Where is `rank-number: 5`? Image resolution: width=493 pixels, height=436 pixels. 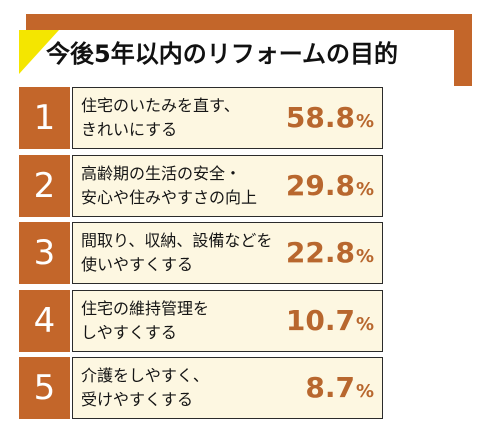 rank-number: 5 is located at coordinates (44, 388).